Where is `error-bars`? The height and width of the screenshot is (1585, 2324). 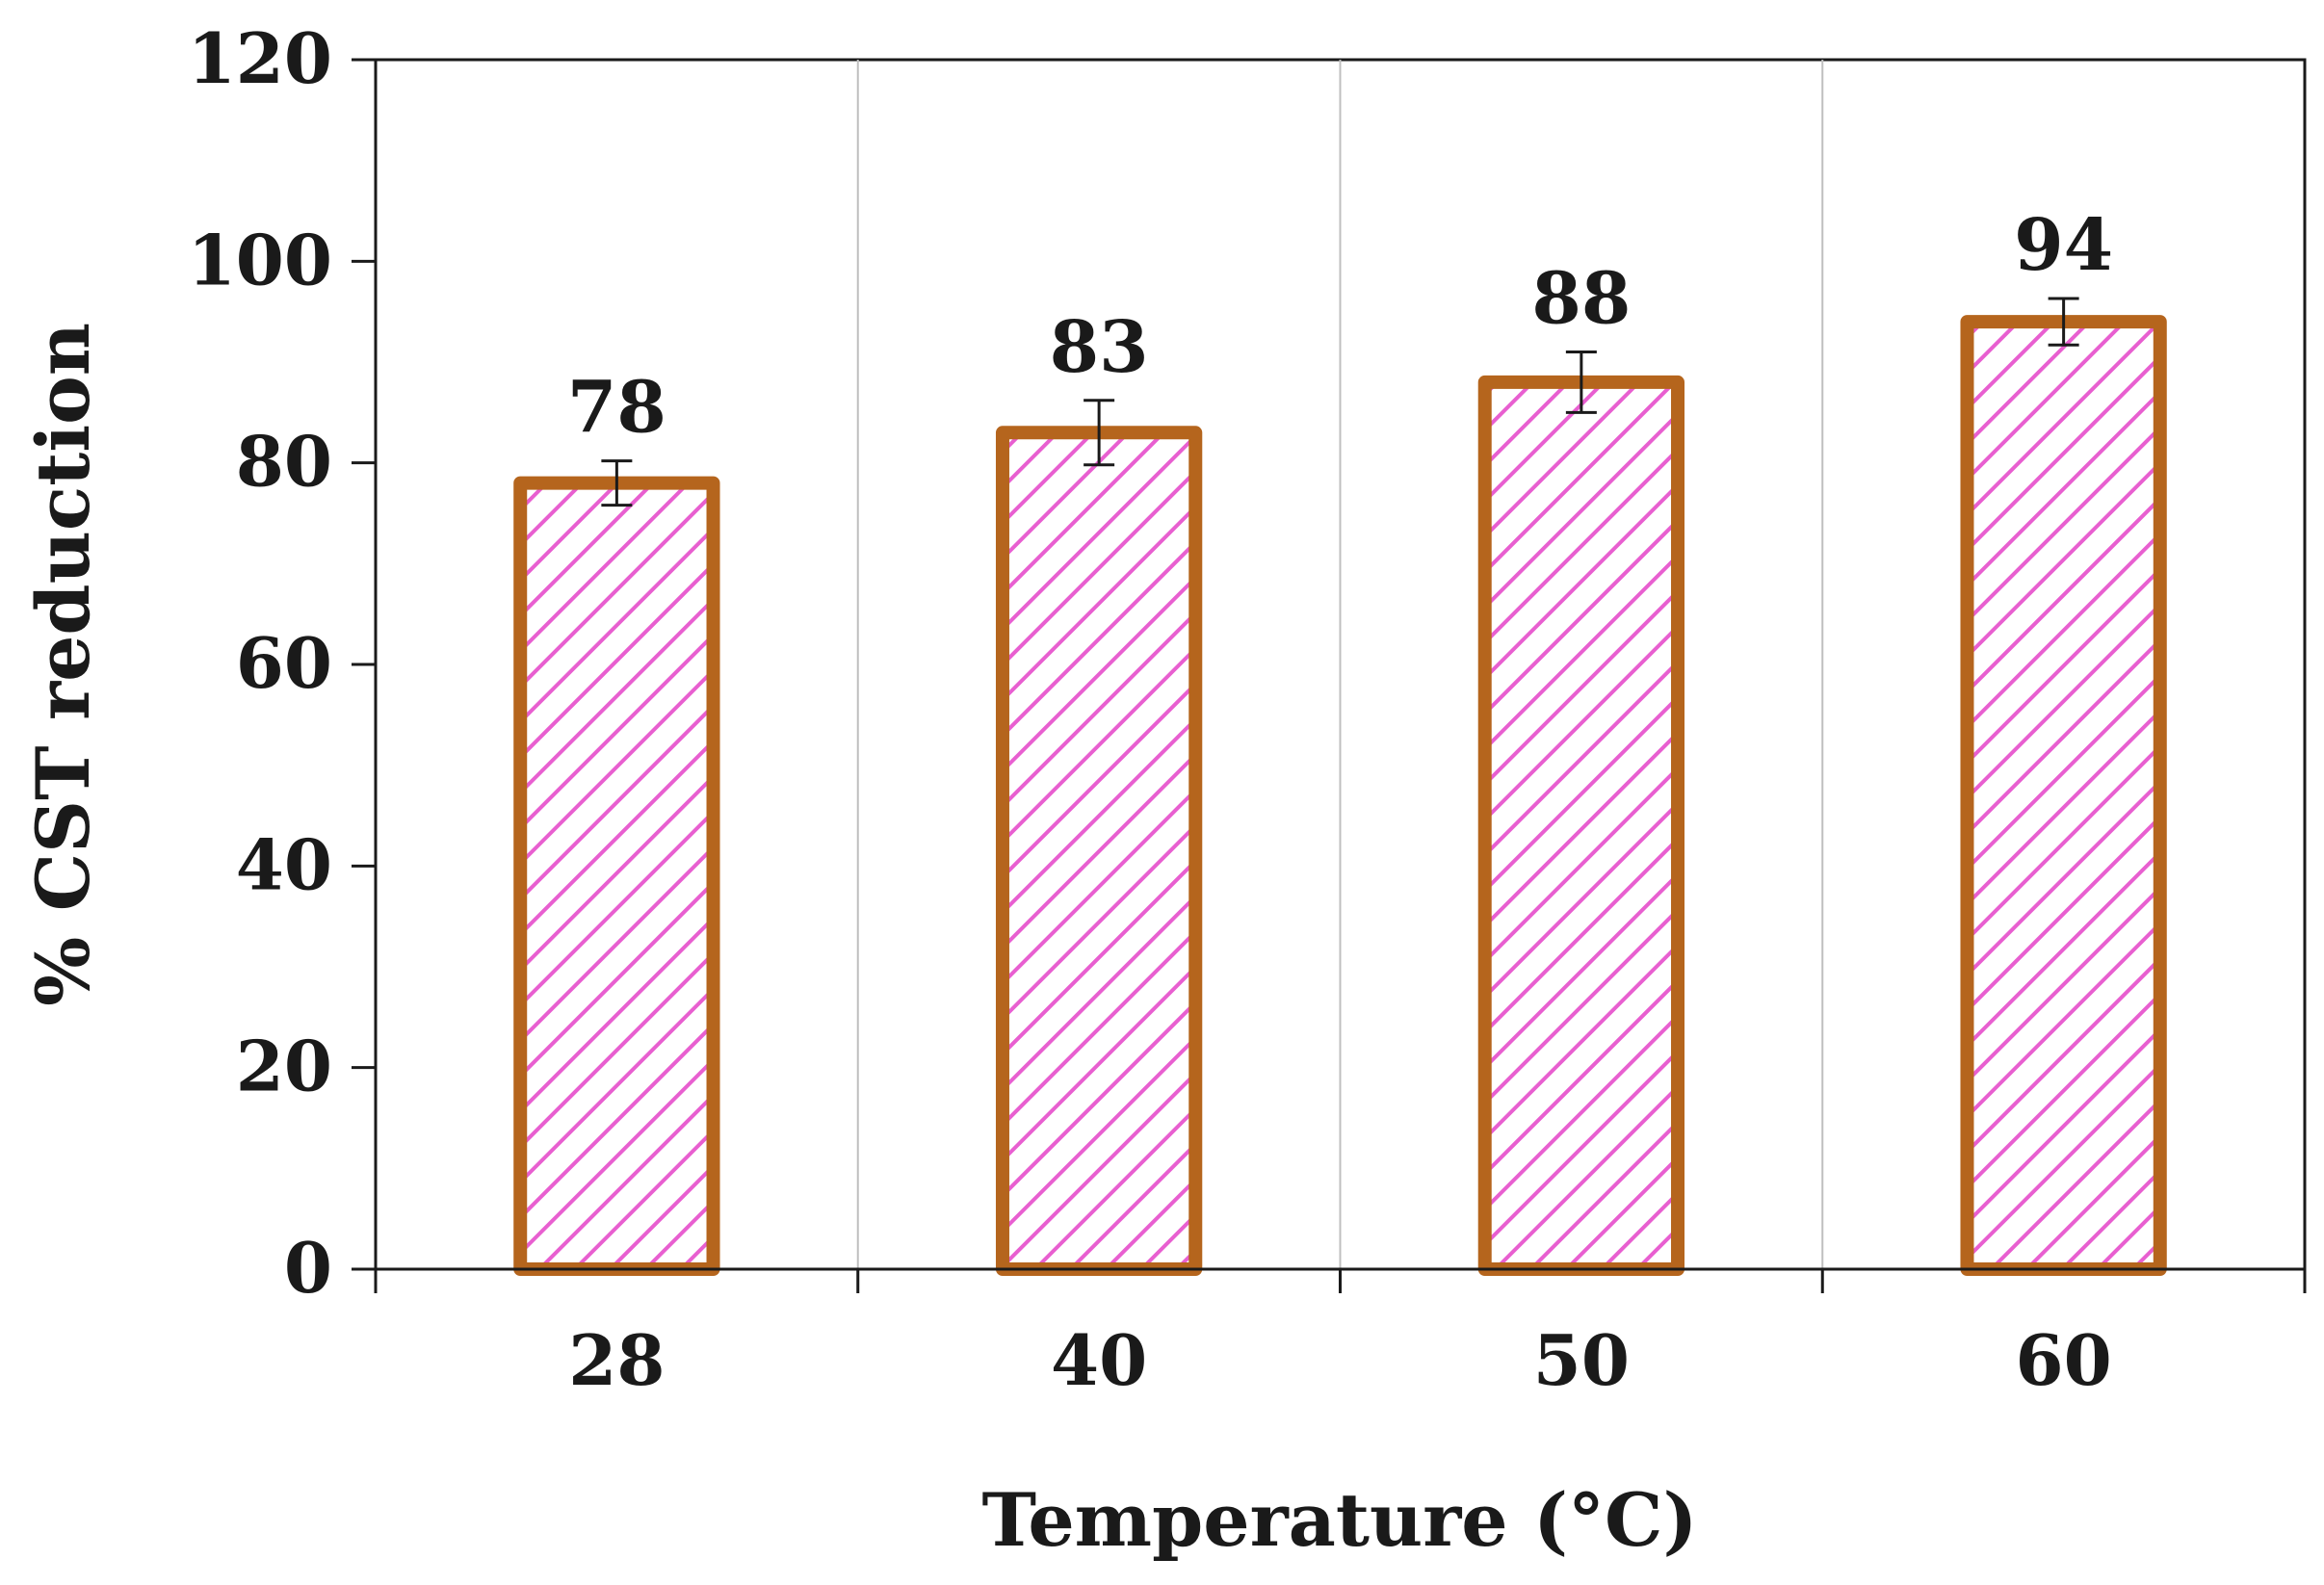
error-bars is located at coordinates (1340, 402).